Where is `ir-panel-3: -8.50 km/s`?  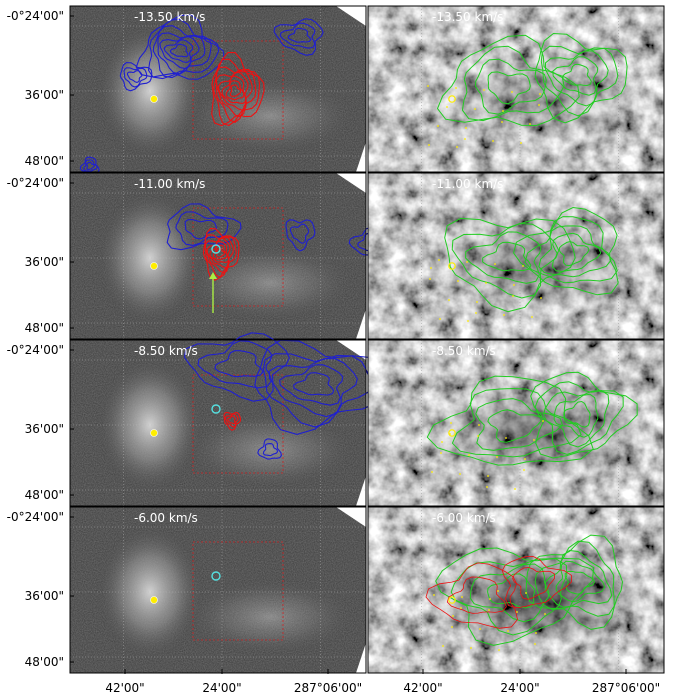 ir-panel-3: -8.50 km/s is located at coordinates (227, 419).